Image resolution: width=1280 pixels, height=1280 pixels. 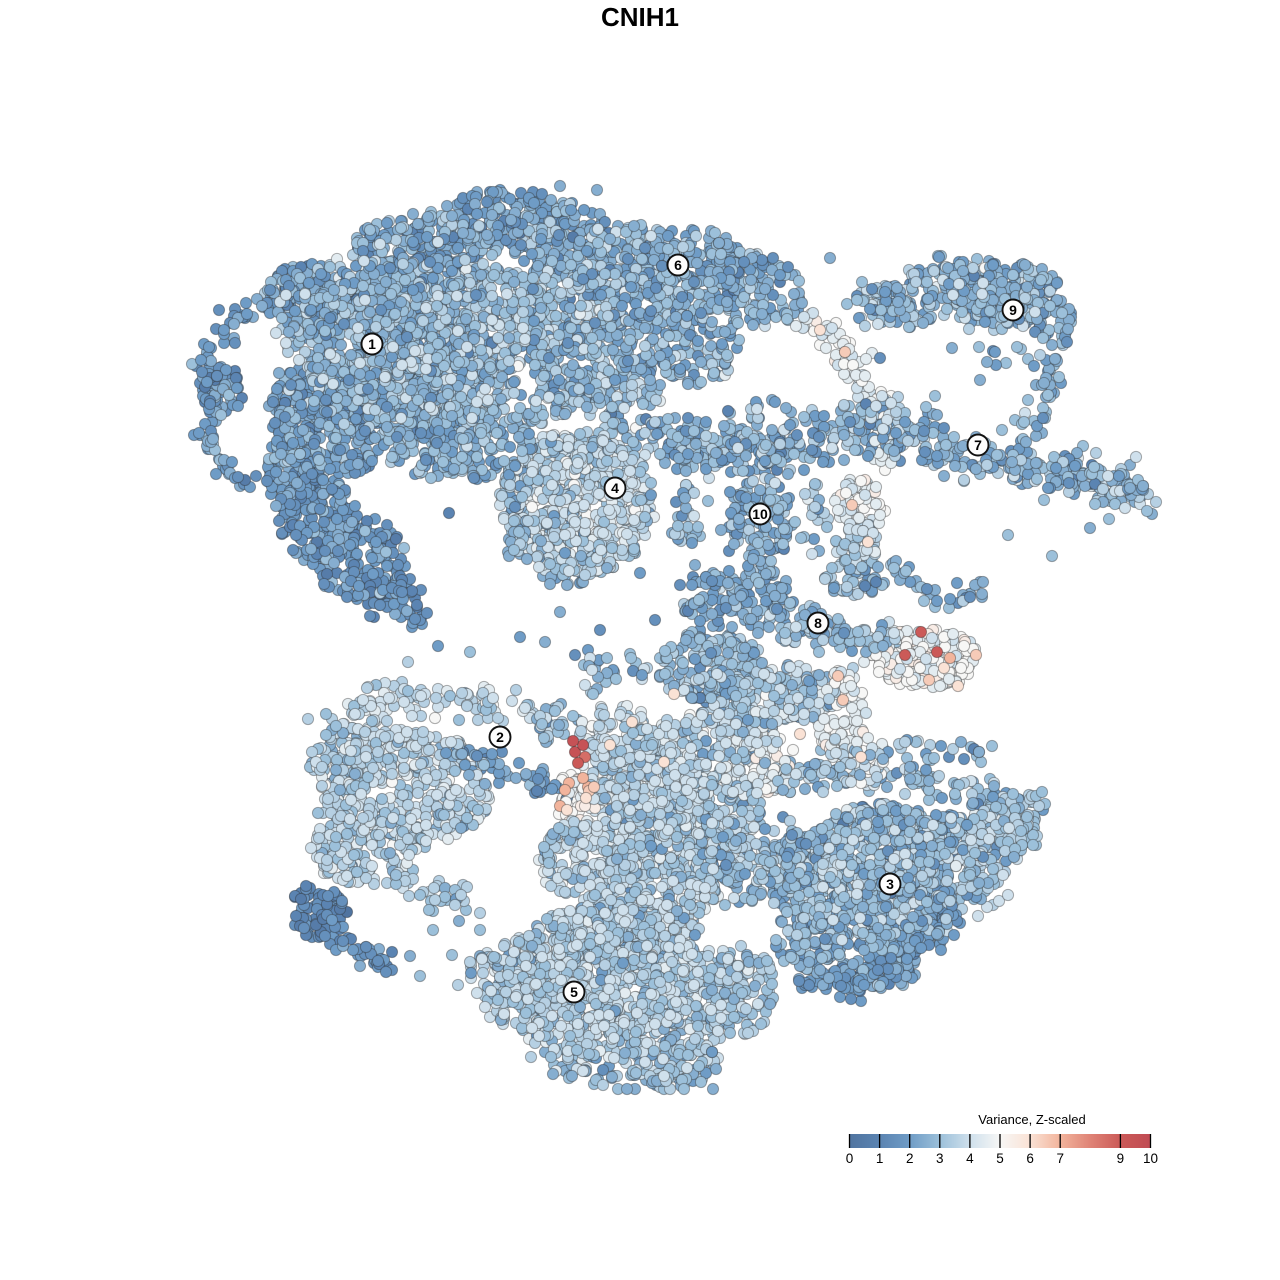 What do you see at coordinates (640, 17) in the screenshot?
I see `svg-text: CNIH1` at bounding box center [640, 17].